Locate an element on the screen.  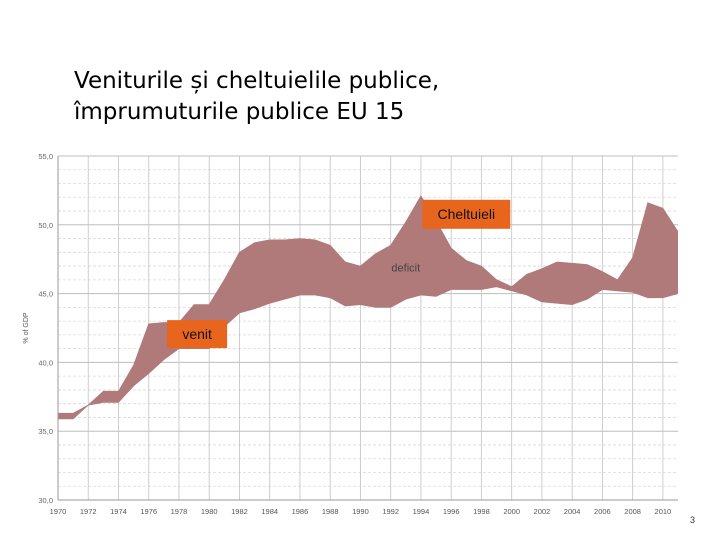
x-tick-label: 1998 is located at coordinates (481, 511).